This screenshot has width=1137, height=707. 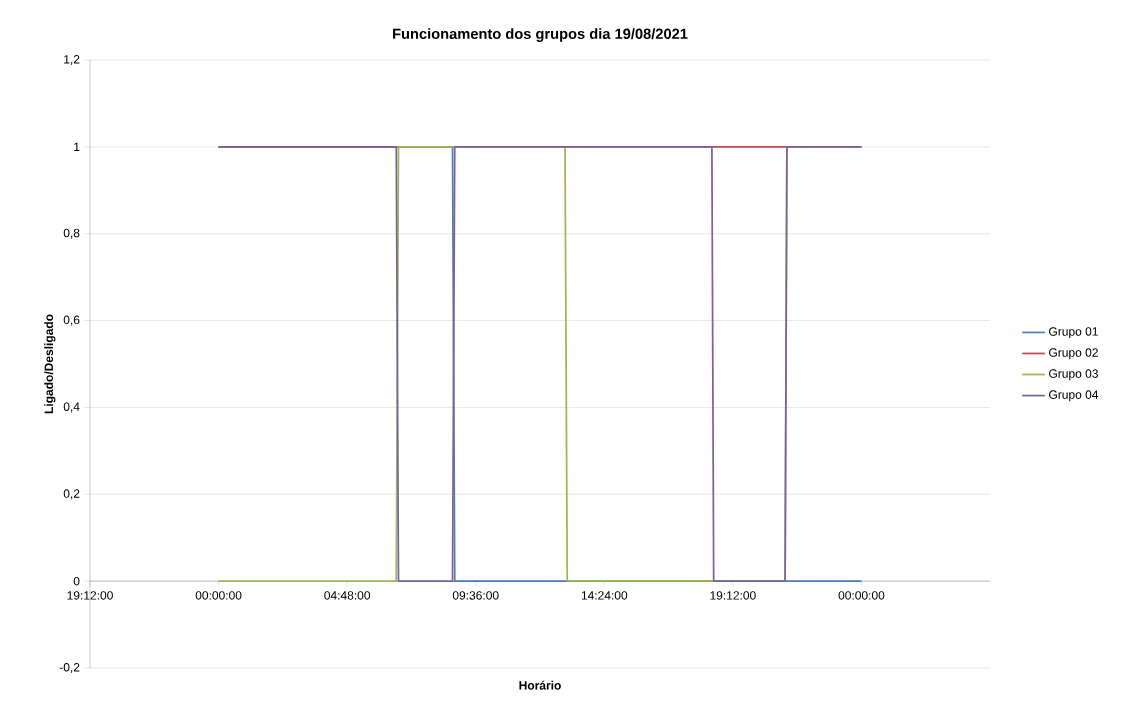 What do you see at coordinates (1073, 333) in the screenshot?
I see `legend-label: Grupo 01` at bounding box center [1073, 333].